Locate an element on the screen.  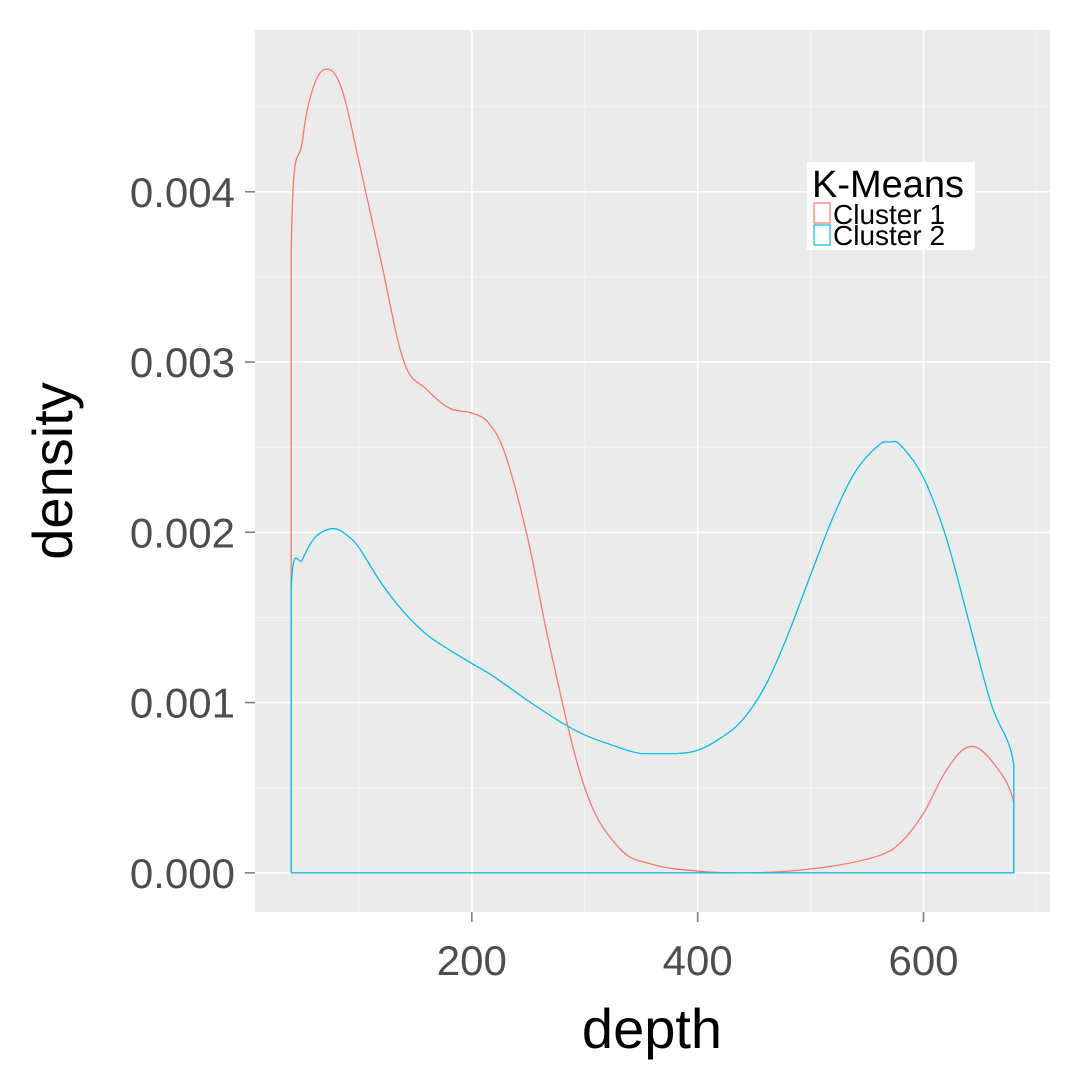
y-axis-title: density is located at coordinates (52, 470).